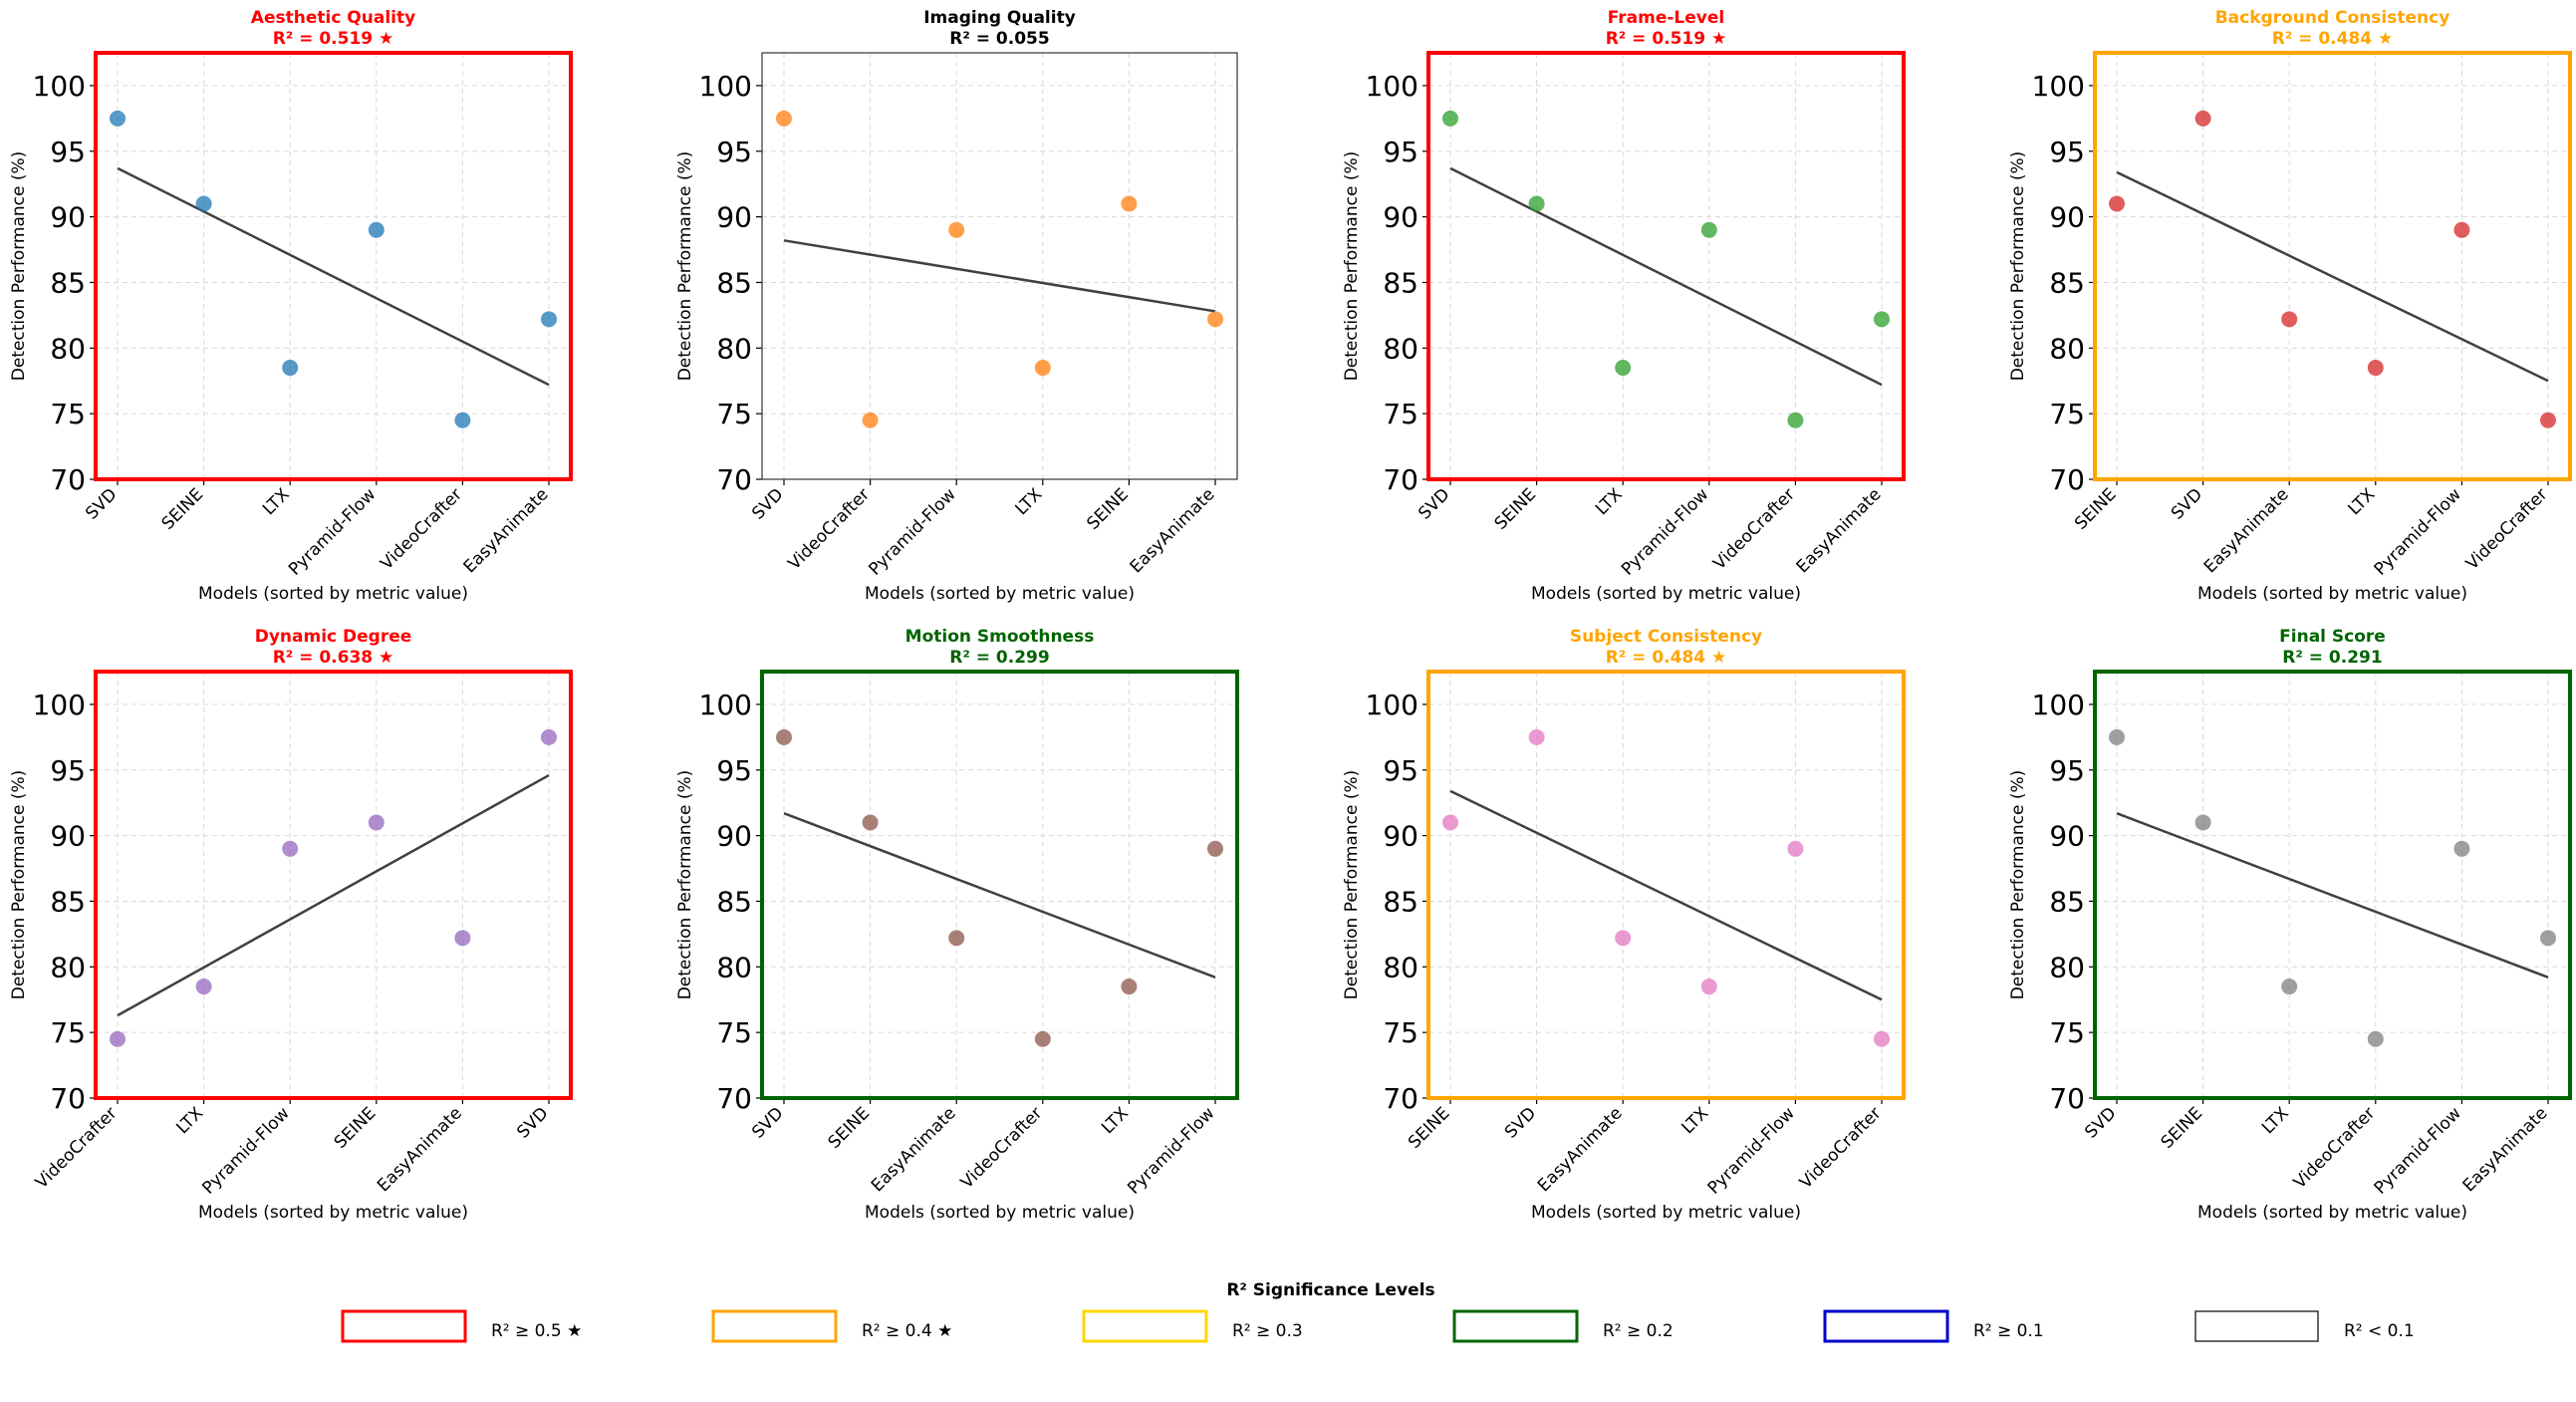 The image size is (2576, 1402). I want to click on chart-title: Frame-Level, so click(1666, 18).